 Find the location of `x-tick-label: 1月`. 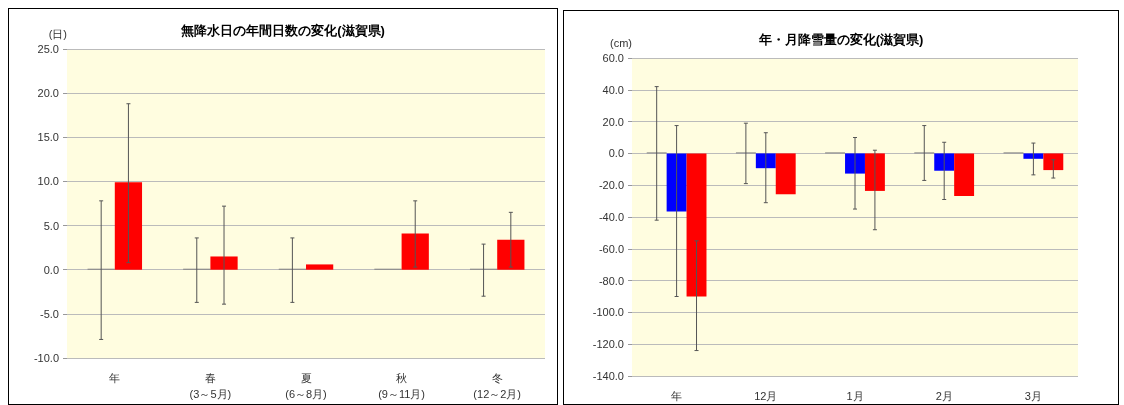

x-tick-label: 1月 is located at coordinates (855, 396).